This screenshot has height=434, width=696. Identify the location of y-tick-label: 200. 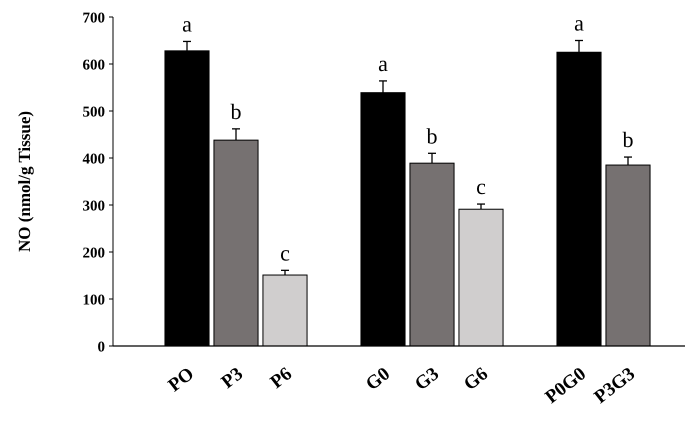
(93, 253).